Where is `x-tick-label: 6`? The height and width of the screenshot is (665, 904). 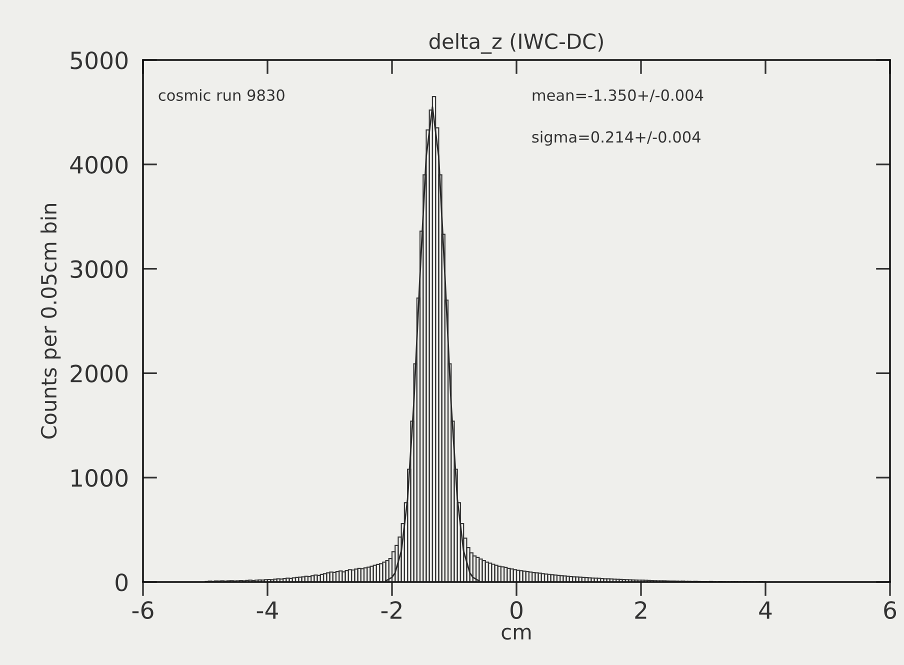
x-tick-label: 6 is located at coordinates (890, 610).